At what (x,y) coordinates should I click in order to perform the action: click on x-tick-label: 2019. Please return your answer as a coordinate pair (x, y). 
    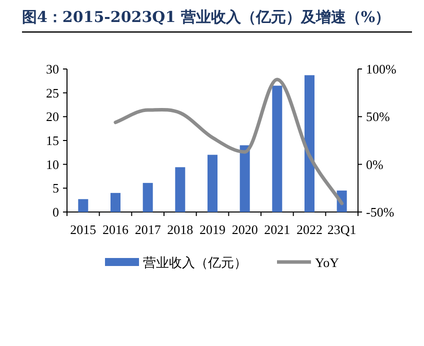
    Looking at the image, I should click on (213, 229).